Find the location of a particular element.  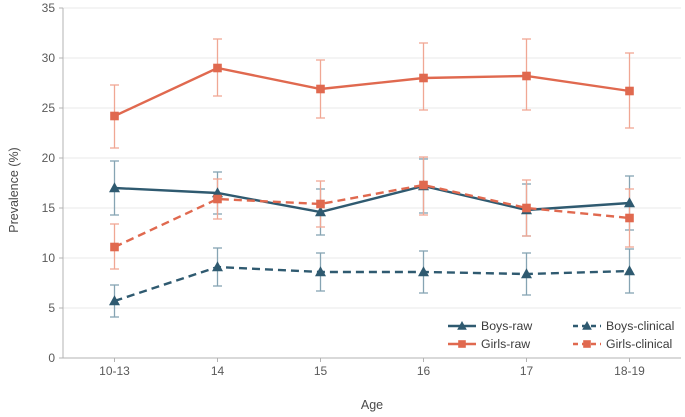

x-tick-label-5: 18-19 is located at coordinates (629, 371).